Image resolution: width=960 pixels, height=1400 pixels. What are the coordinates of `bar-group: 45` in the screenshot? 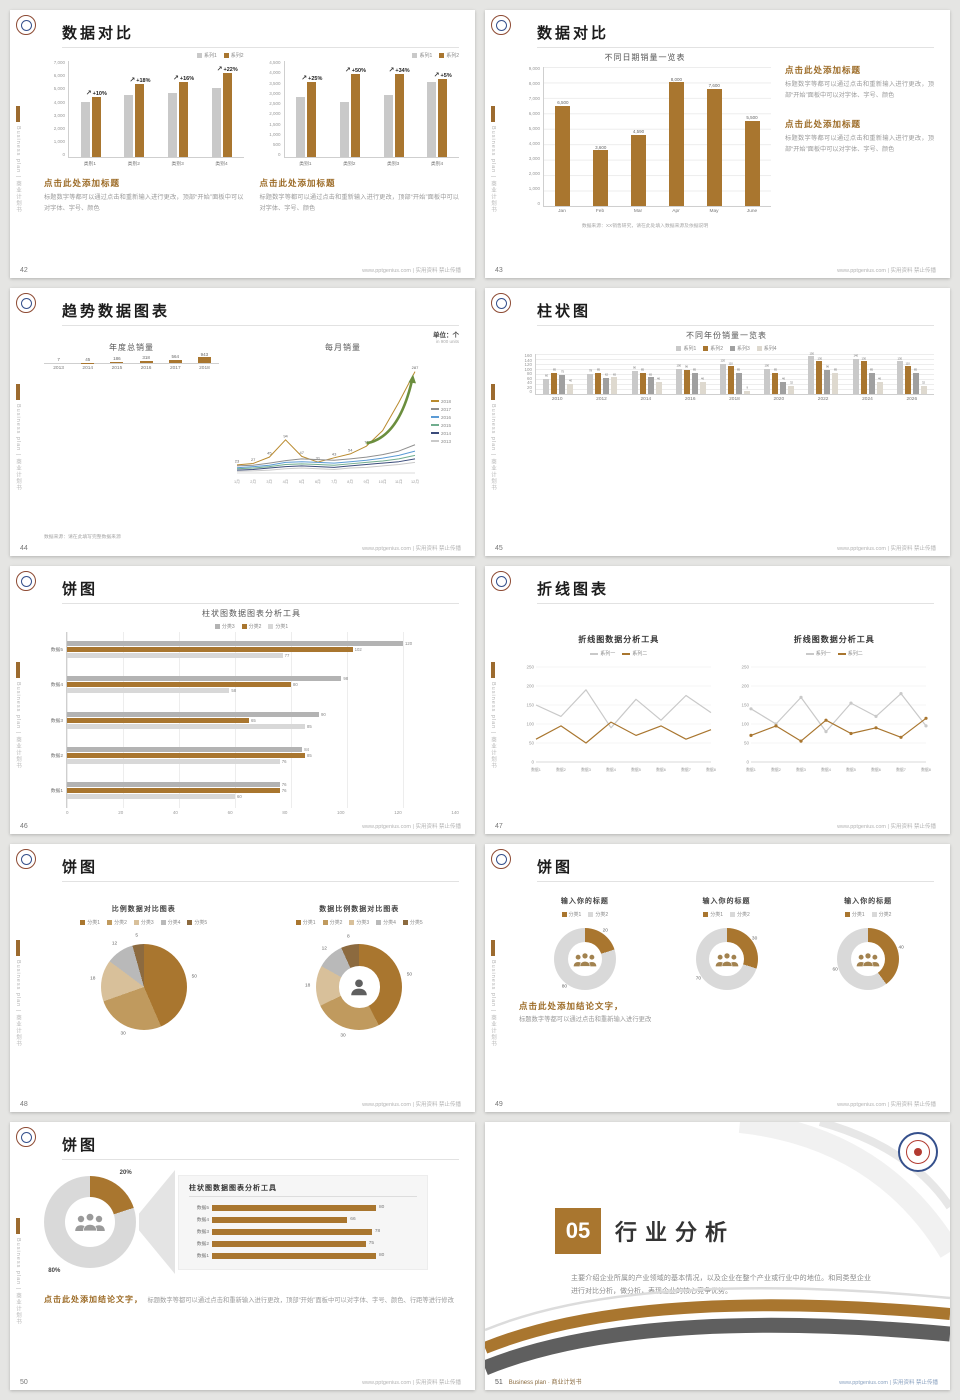 It's located at (87, 360).